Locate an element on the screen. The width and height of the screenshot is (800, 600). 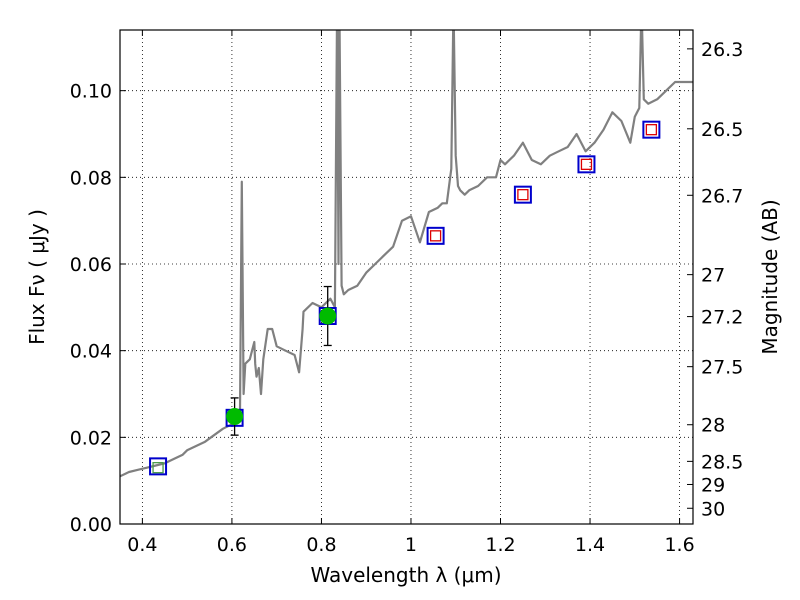
y-axis-title: Flux Fν ( μJy ) is located at coordinates (37, 277).